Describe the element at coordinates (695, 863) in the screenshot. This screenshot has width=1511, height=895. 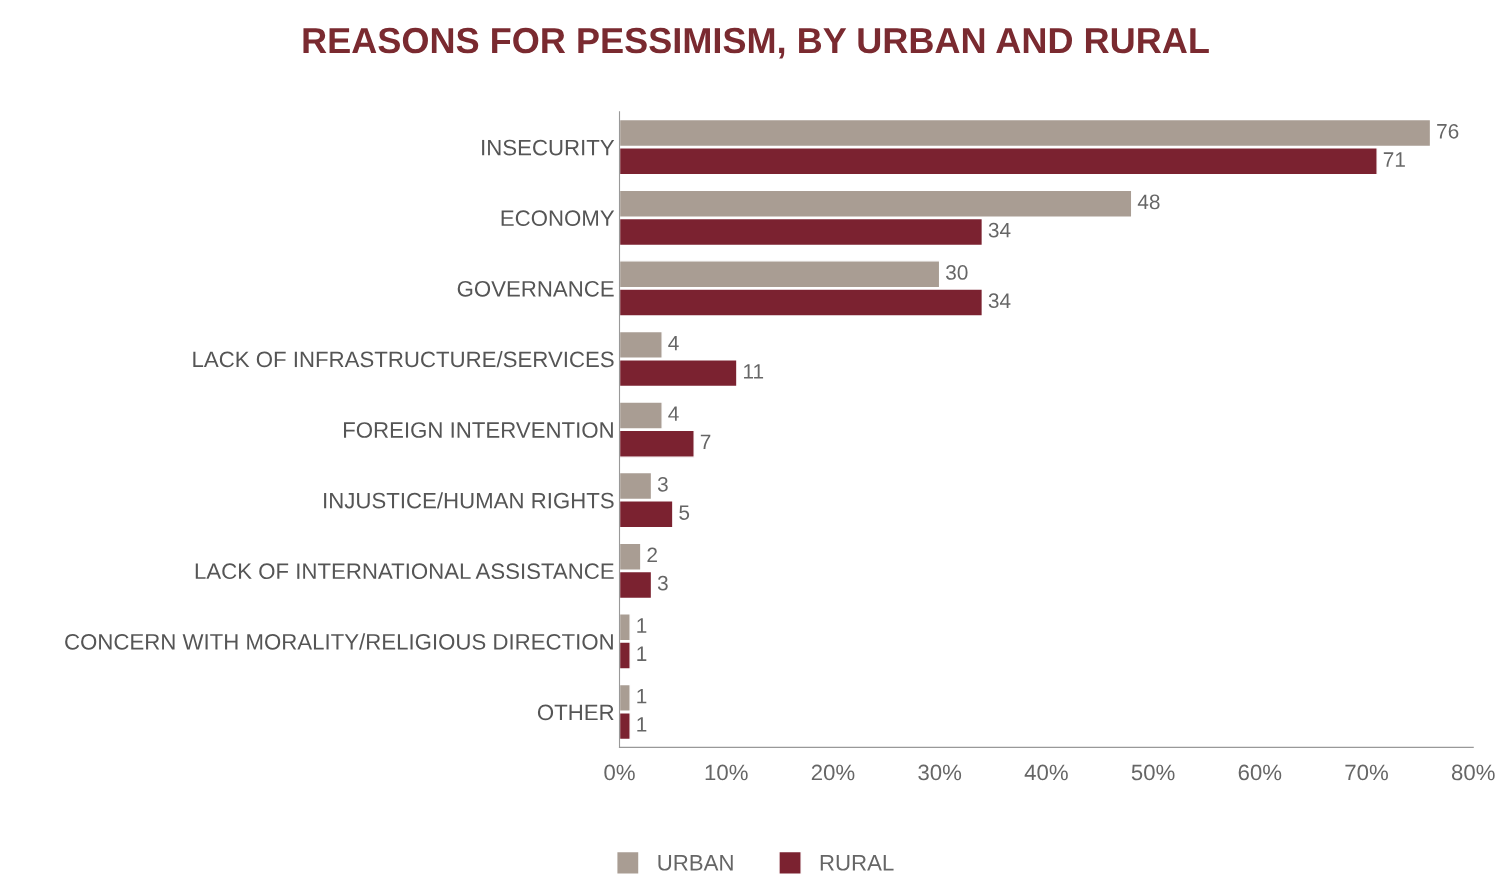
I see `legend-label: URBAN` at that location.